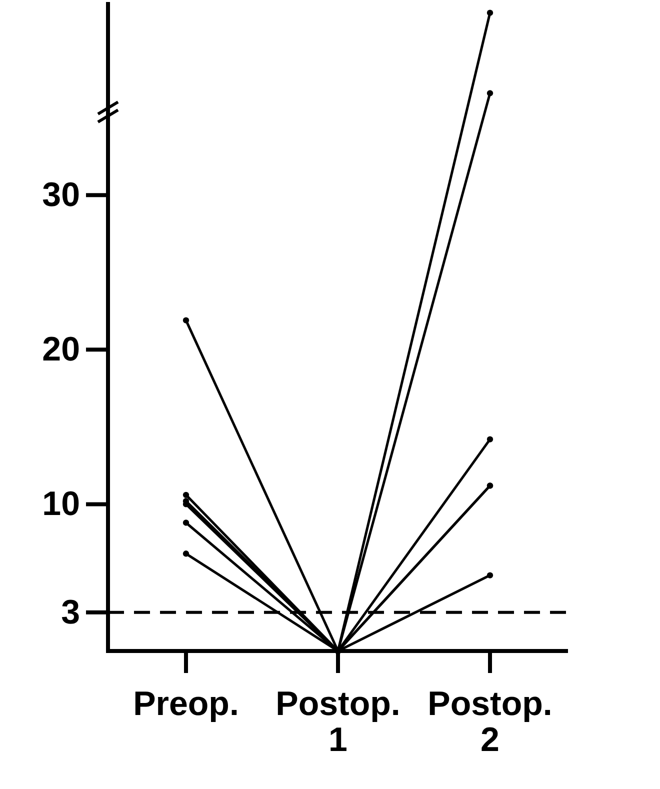 This screenshot has height=789, width=660. What do you see at coordinates (61, 504) in the screenshot?
I see `y-tick-label: 10` at bounding box center [61, 504].